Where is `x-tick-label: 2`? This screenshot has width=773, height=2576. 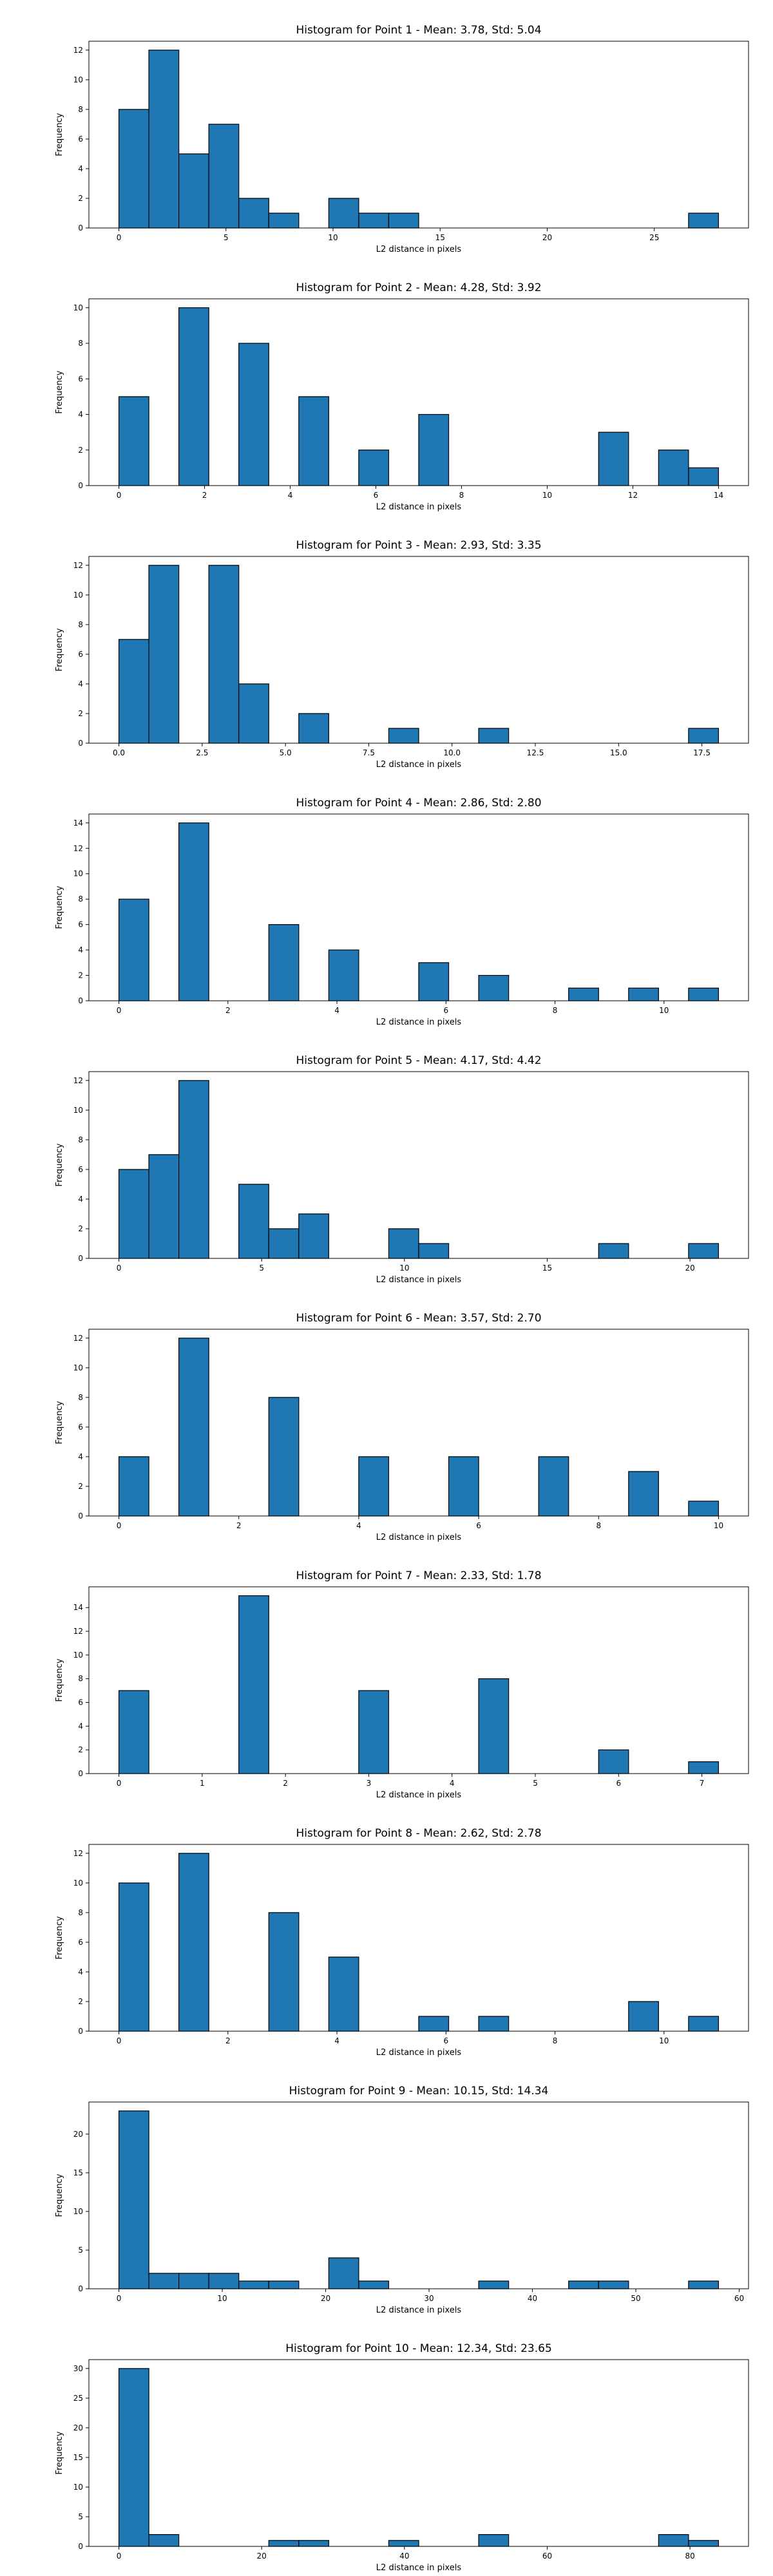 x-tick-label: 2 is located at coordinates (285, 1783).